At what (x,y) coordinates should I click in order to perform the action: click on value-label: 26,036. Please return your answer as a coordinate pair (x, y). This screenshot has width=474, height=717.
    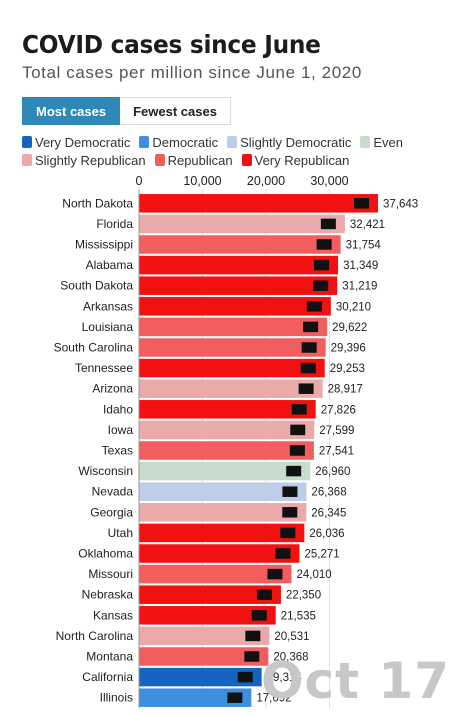
    Looking at the image, I should click on (326, 534).